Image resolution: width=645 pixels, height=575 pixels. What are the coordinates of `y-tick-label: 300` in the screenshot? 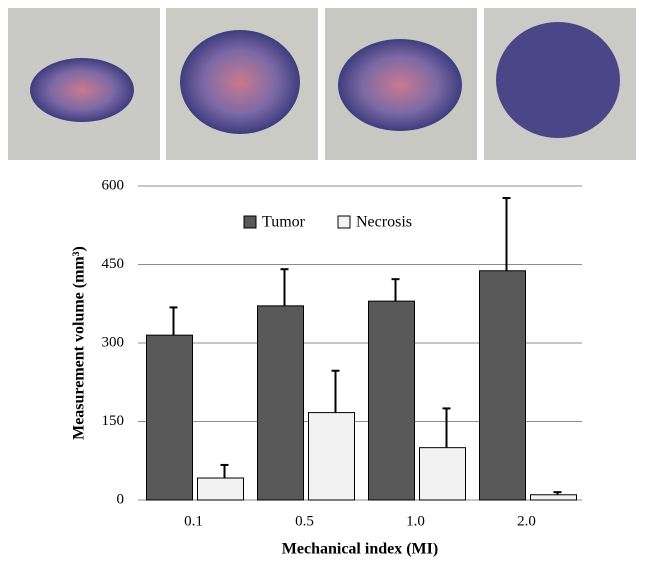 It's located at (113, 342).